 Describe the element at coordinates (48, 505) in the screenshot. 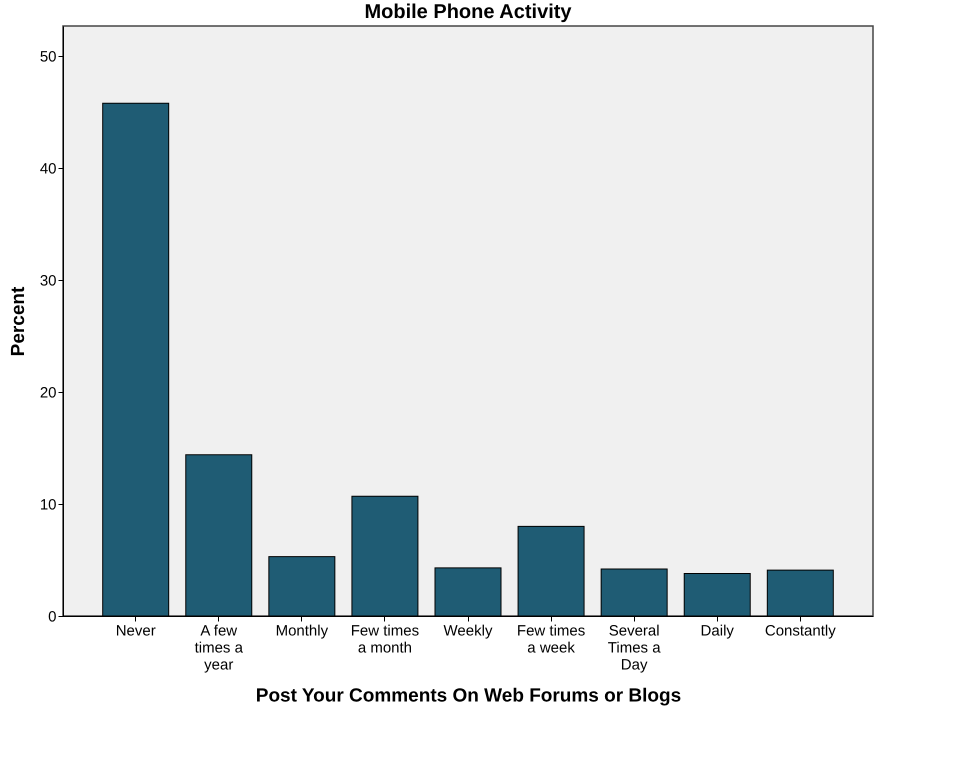

I see `y-tick-label: 10` at that location.